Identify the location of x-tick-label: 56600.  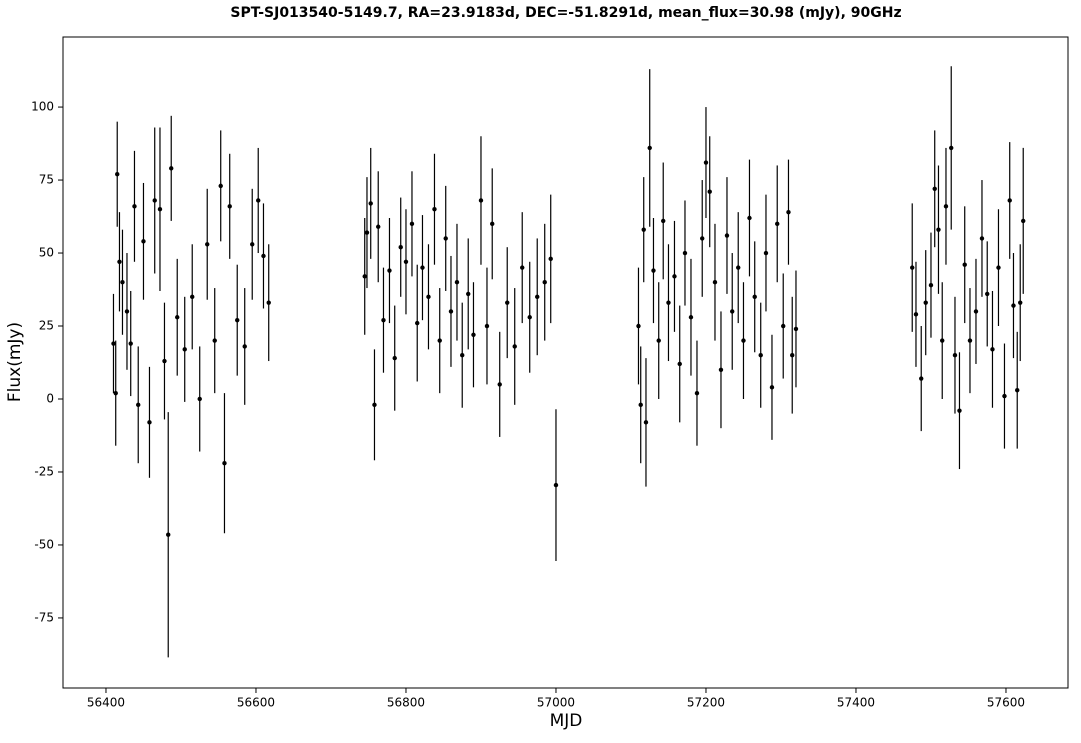
(256, 703).